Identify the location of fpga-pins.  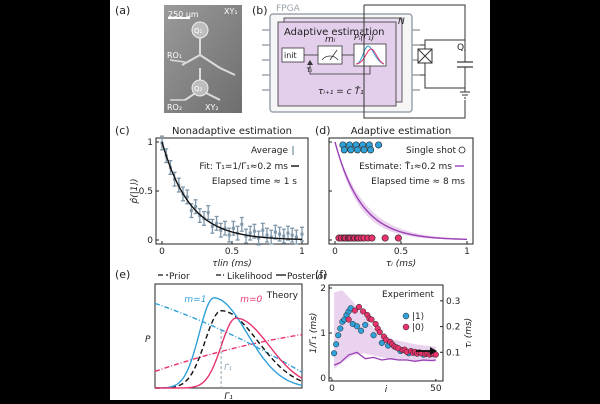
(341, 60).